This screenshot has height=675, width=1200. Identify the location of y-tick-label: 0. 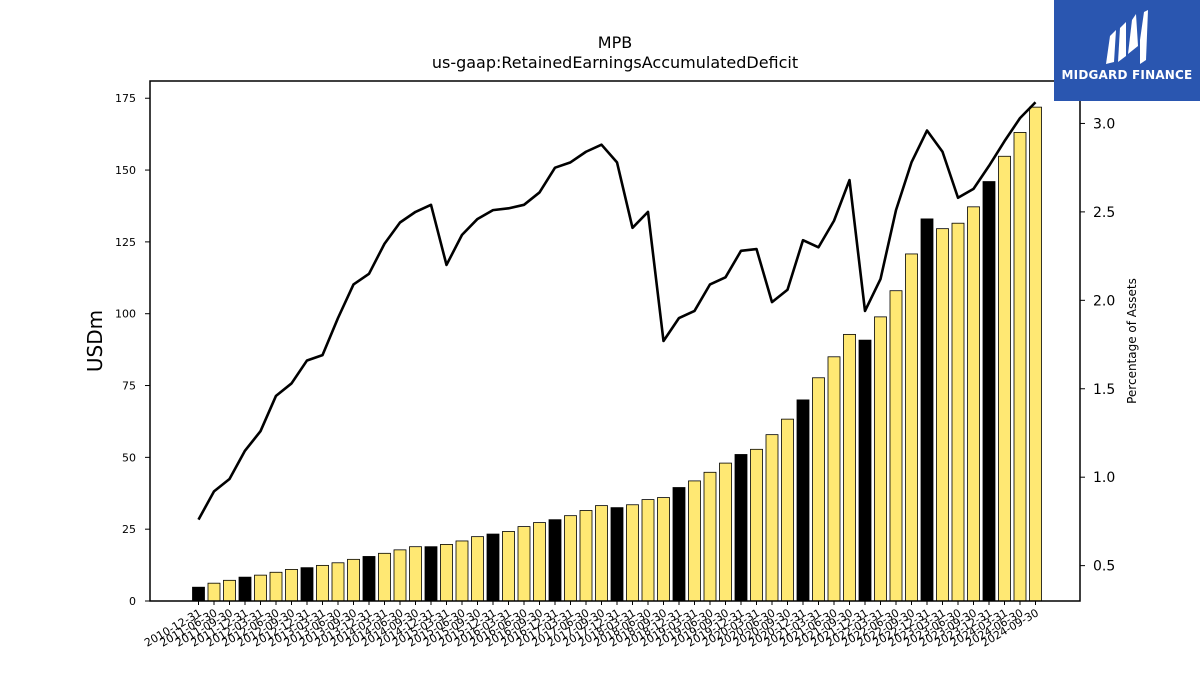
(132, 601).